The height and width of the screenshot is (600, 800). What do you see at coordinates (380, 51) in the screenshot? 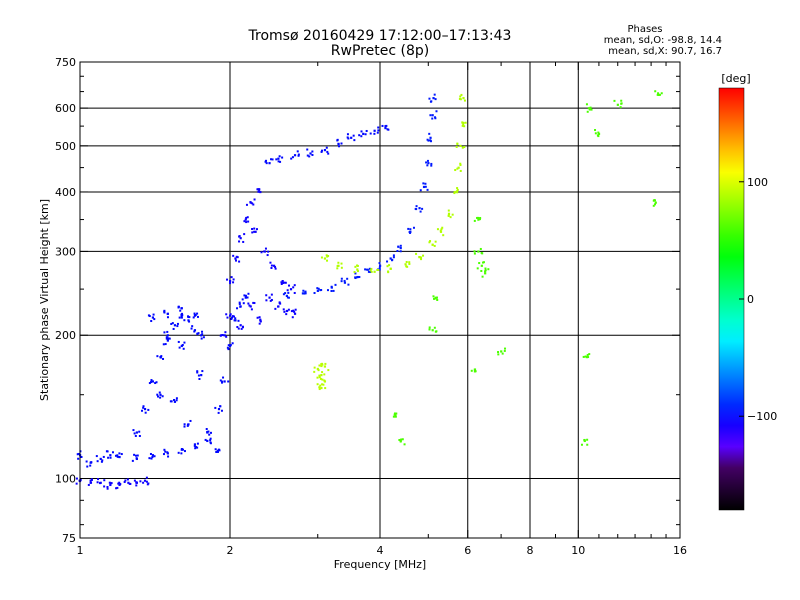
I see `chart-subtitle: RwPretec (8p)` at bounding box center [380, 51].